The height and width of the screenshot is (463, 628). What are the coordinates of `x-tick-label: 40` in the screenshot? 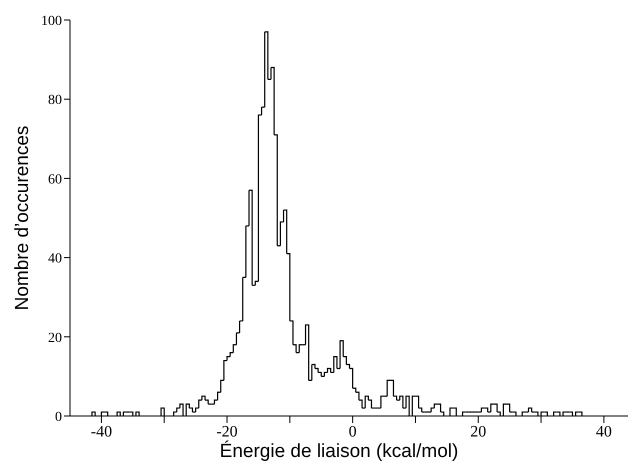 It's located at (604, 431).